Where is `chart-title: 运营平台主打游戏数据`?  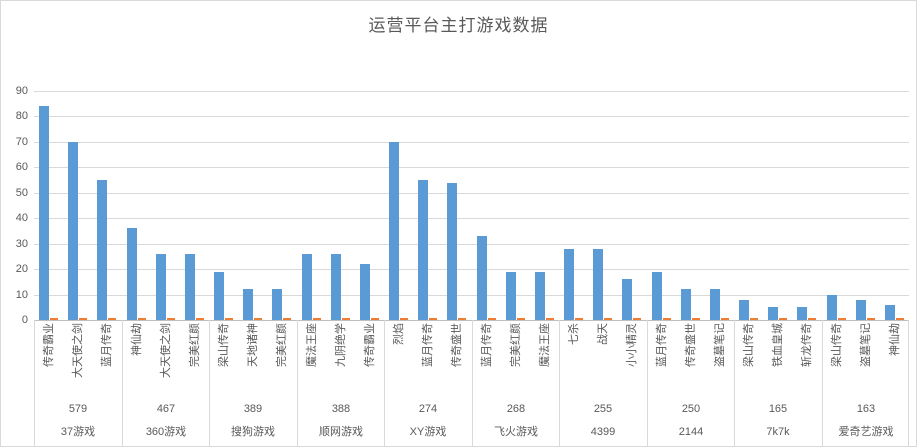 chart-title: 运营平台主打游戏数据 is located at coordinates (458, 25).